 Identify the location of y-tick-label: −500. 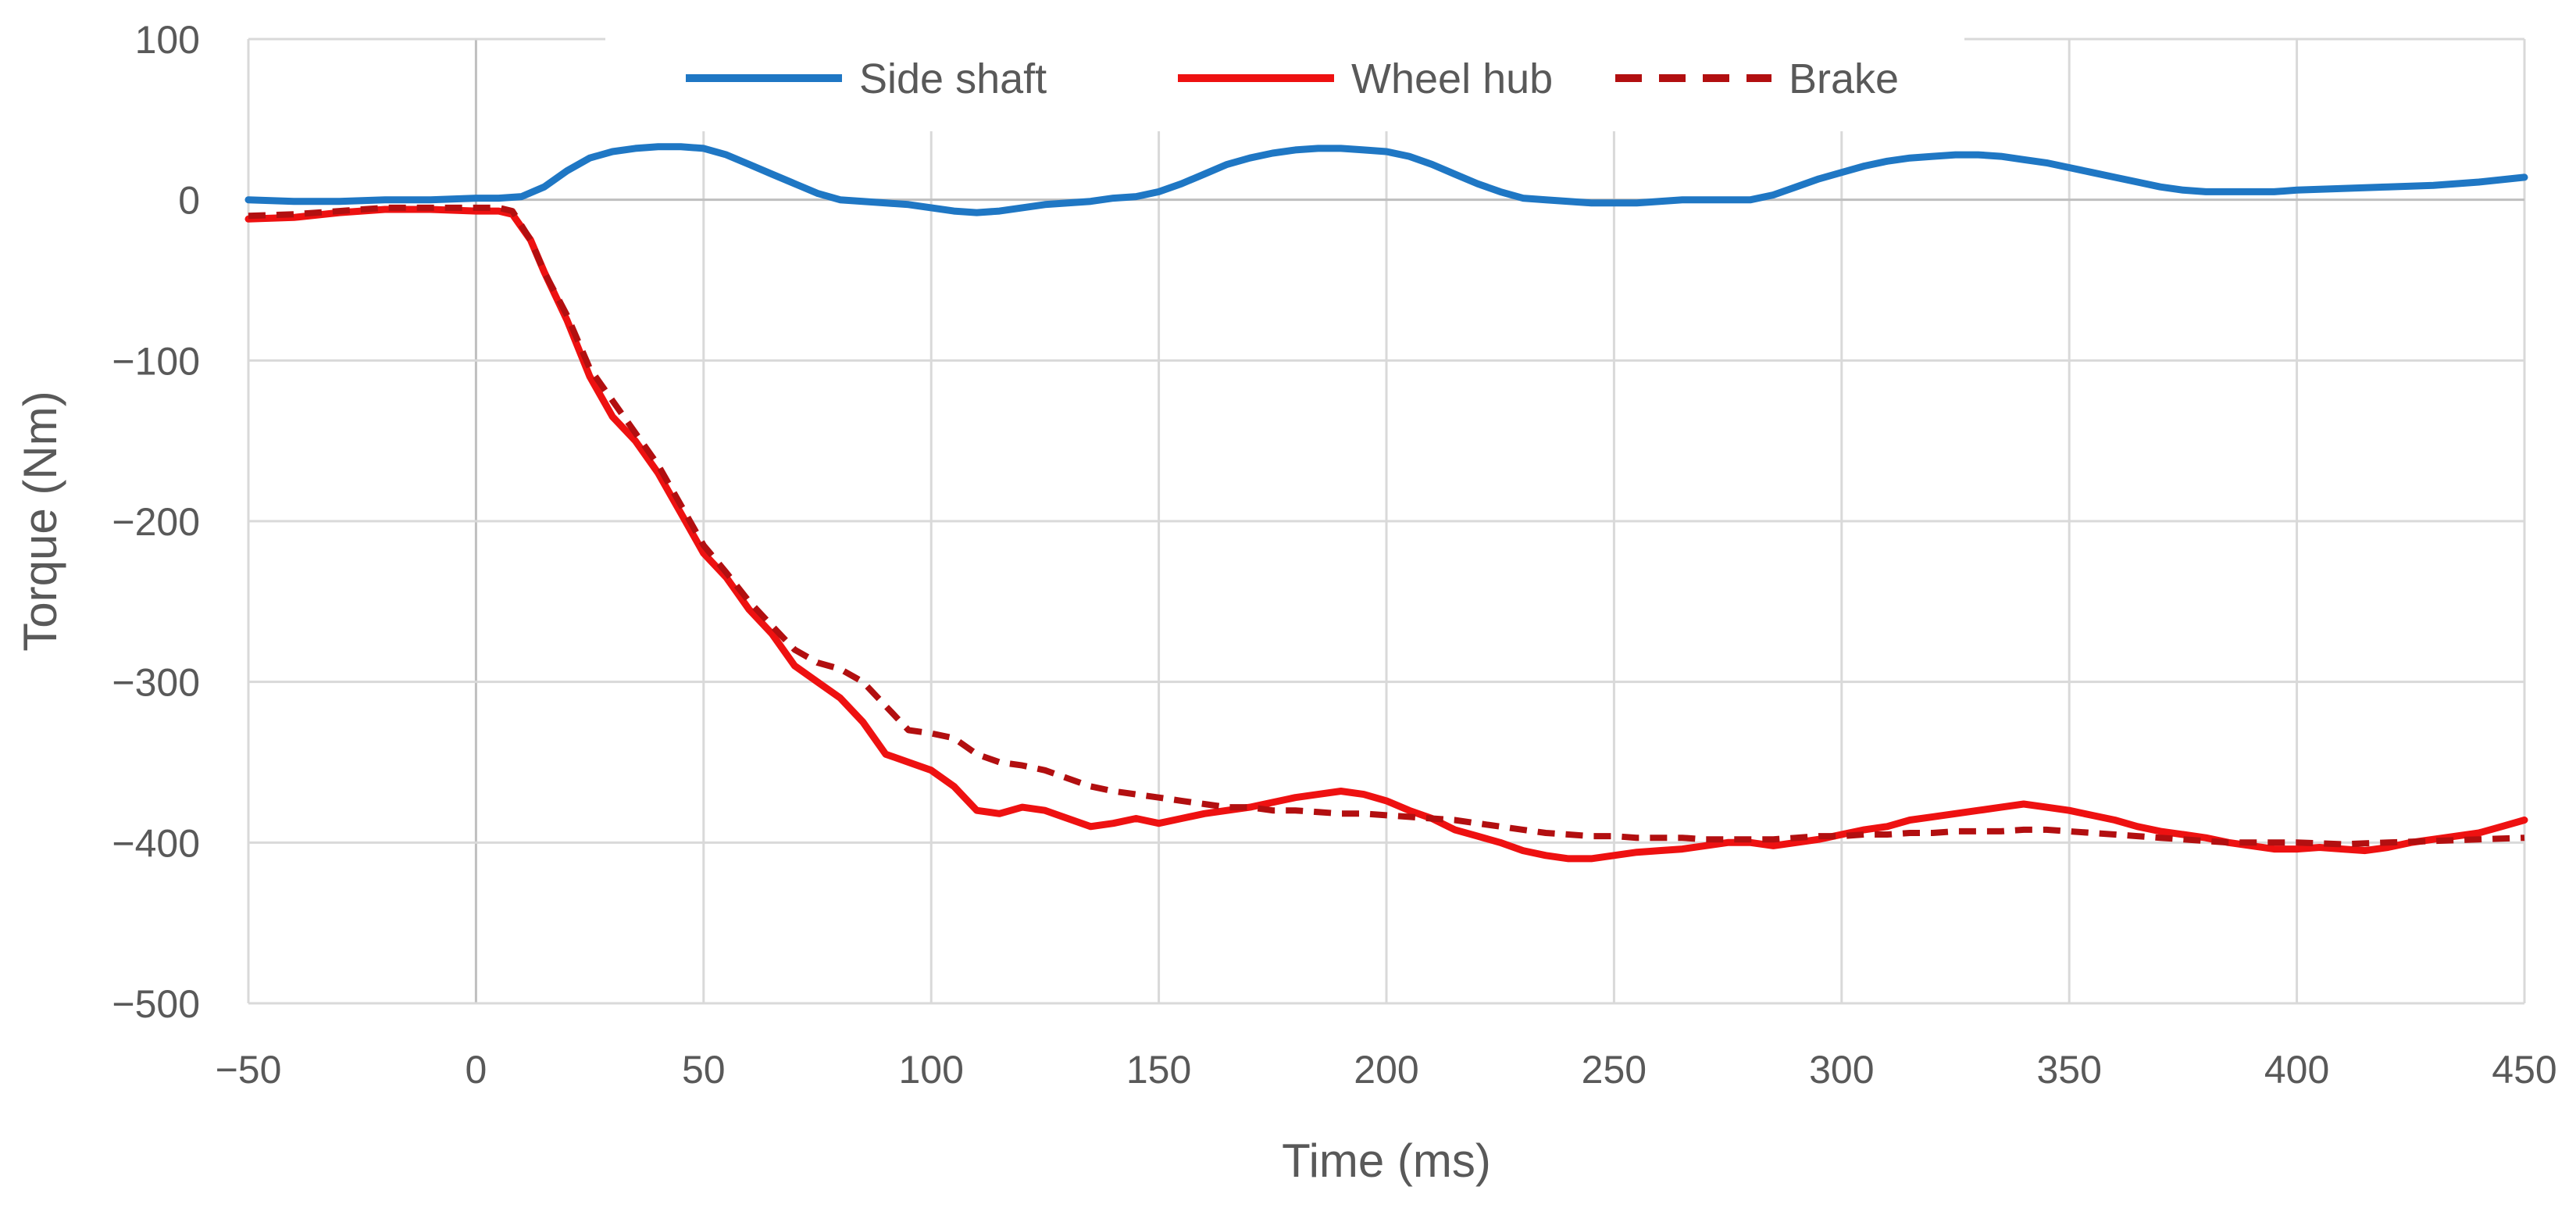
(156, 1004).